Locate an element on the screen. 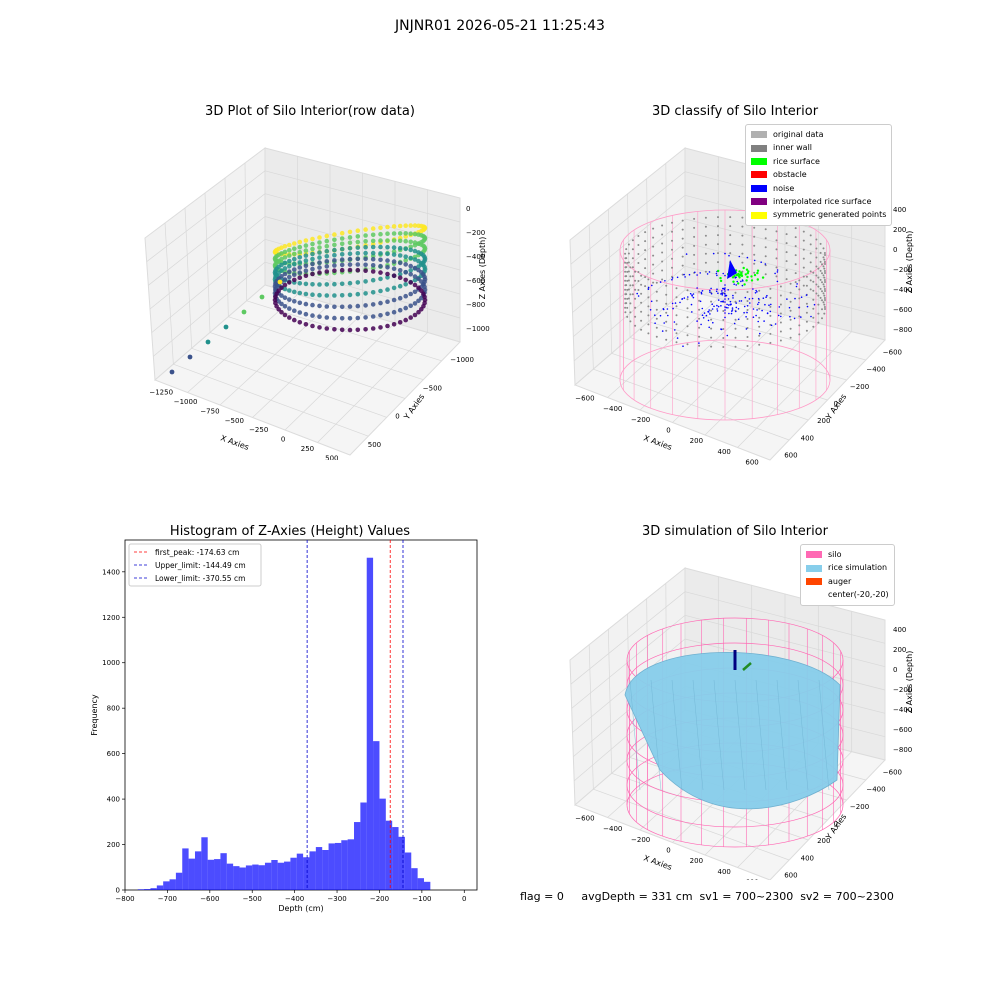 This screenshot has height=1000, width=1000. plot-frame is located at coordinates (301, 715).